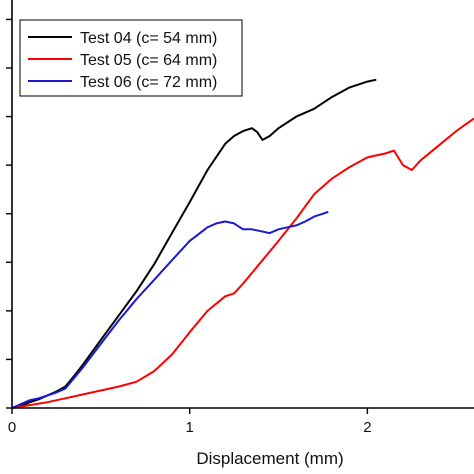  I want to click on x-tick-label: 1, so click(190, 427).